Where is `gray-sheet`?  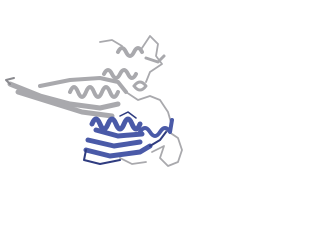
gray-sheet is located at coordinates (66, 97).